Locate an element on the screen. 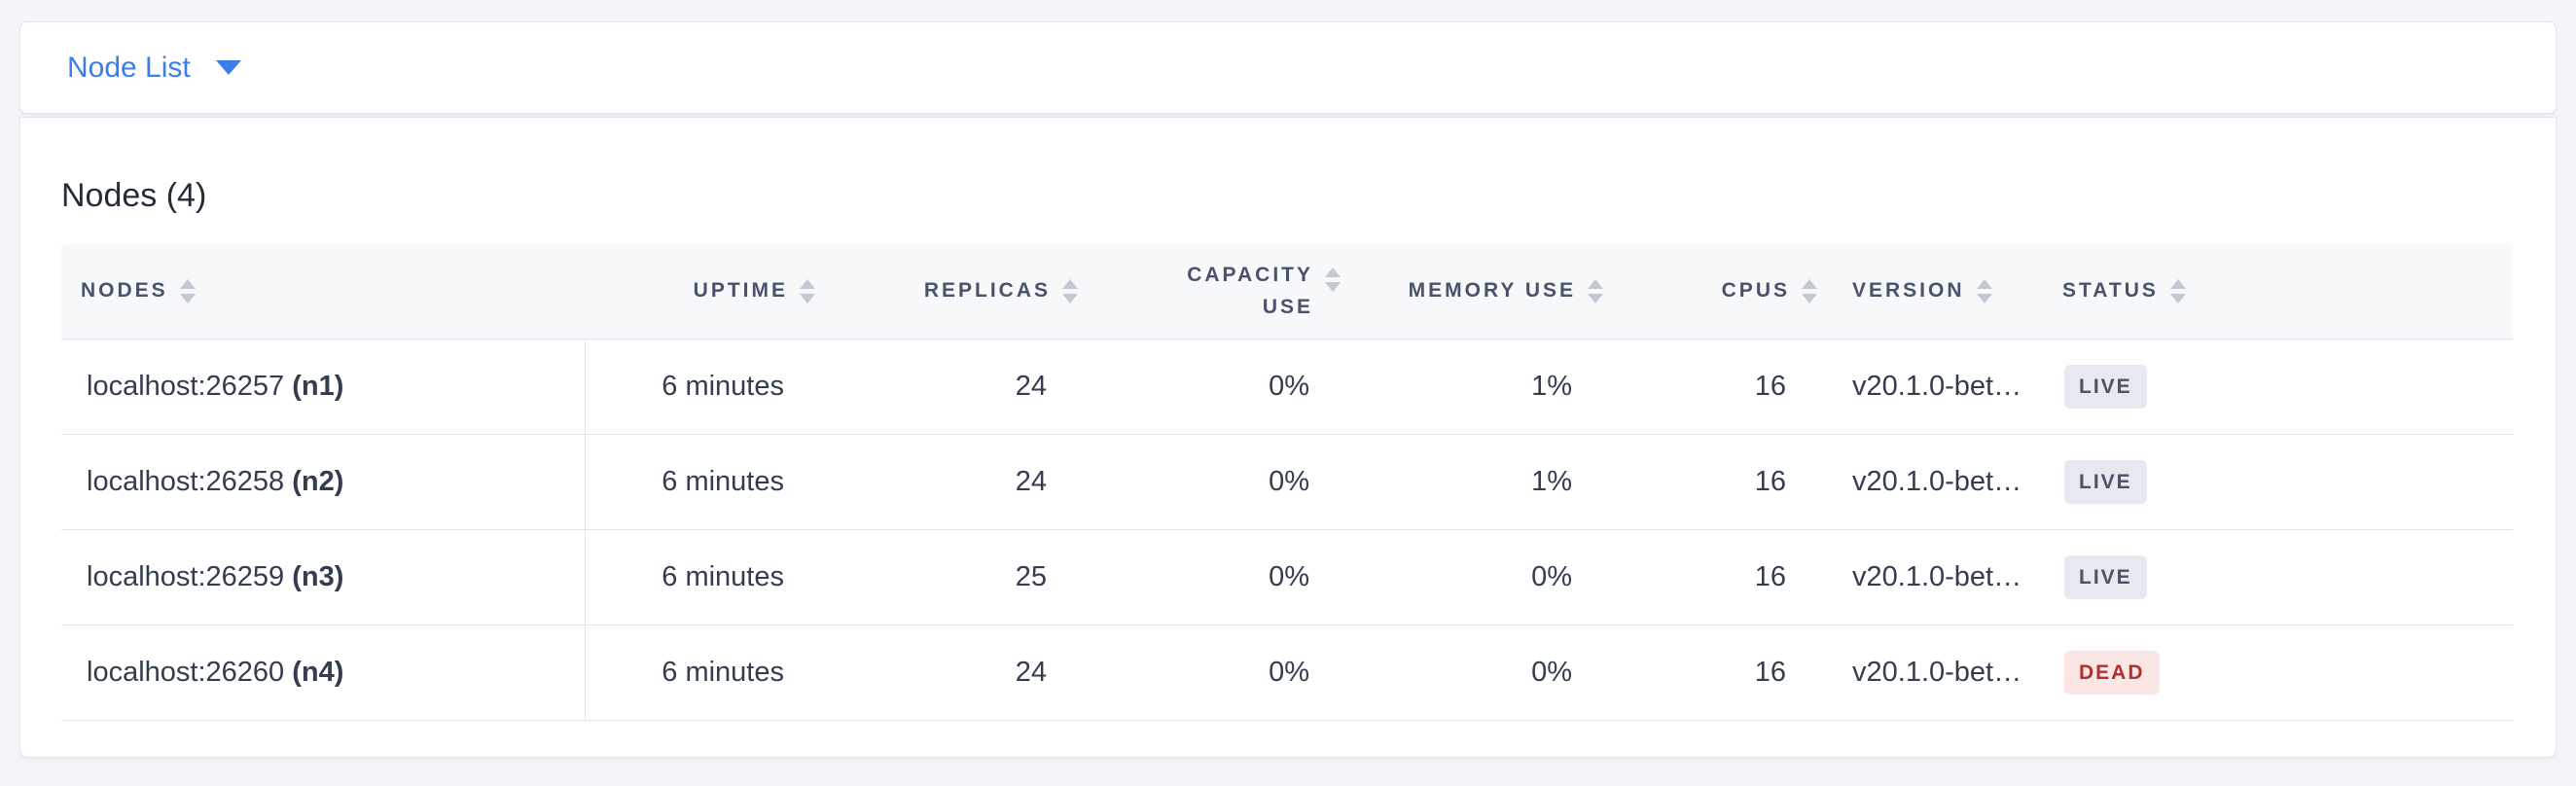 The image size is (2576, 786). column-label: STATUS is located at coordinates (2110, 291).